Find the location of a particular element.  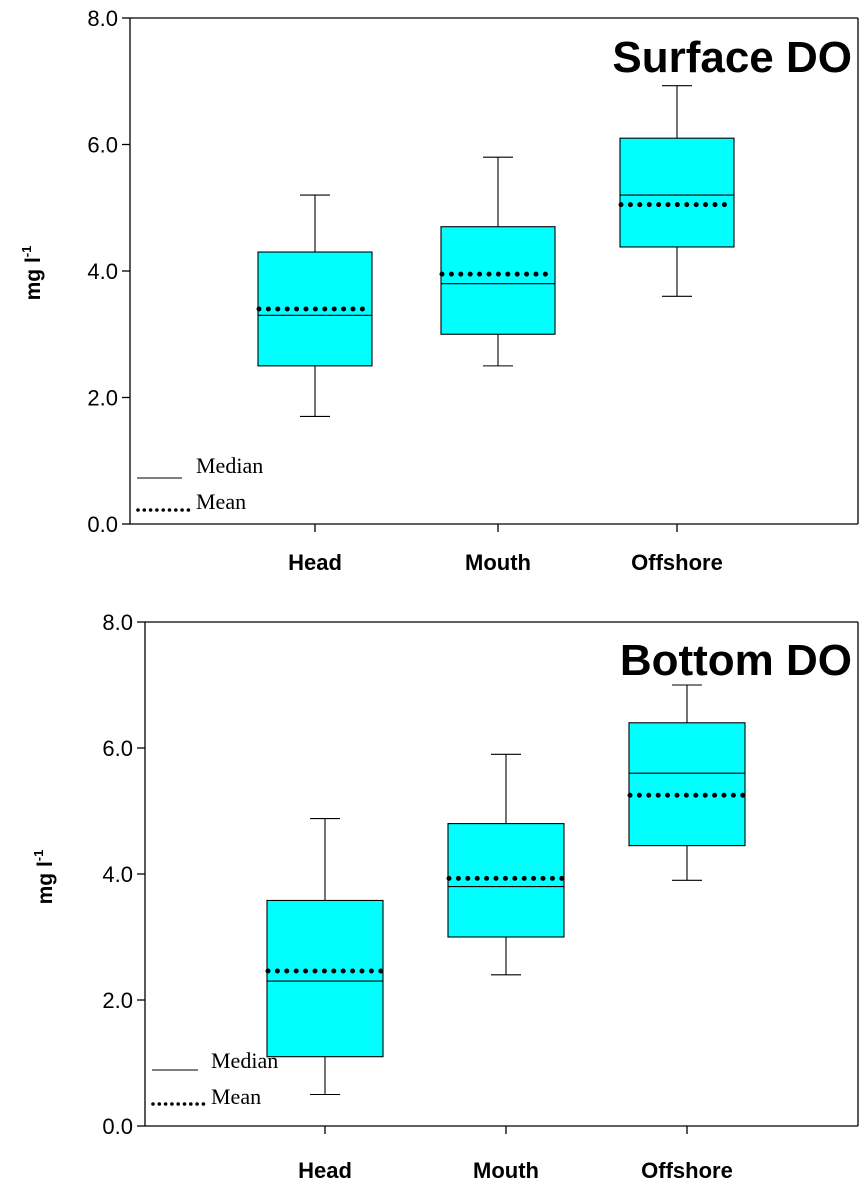

panel-title: Surface DO is located at coordinates (732, 57).